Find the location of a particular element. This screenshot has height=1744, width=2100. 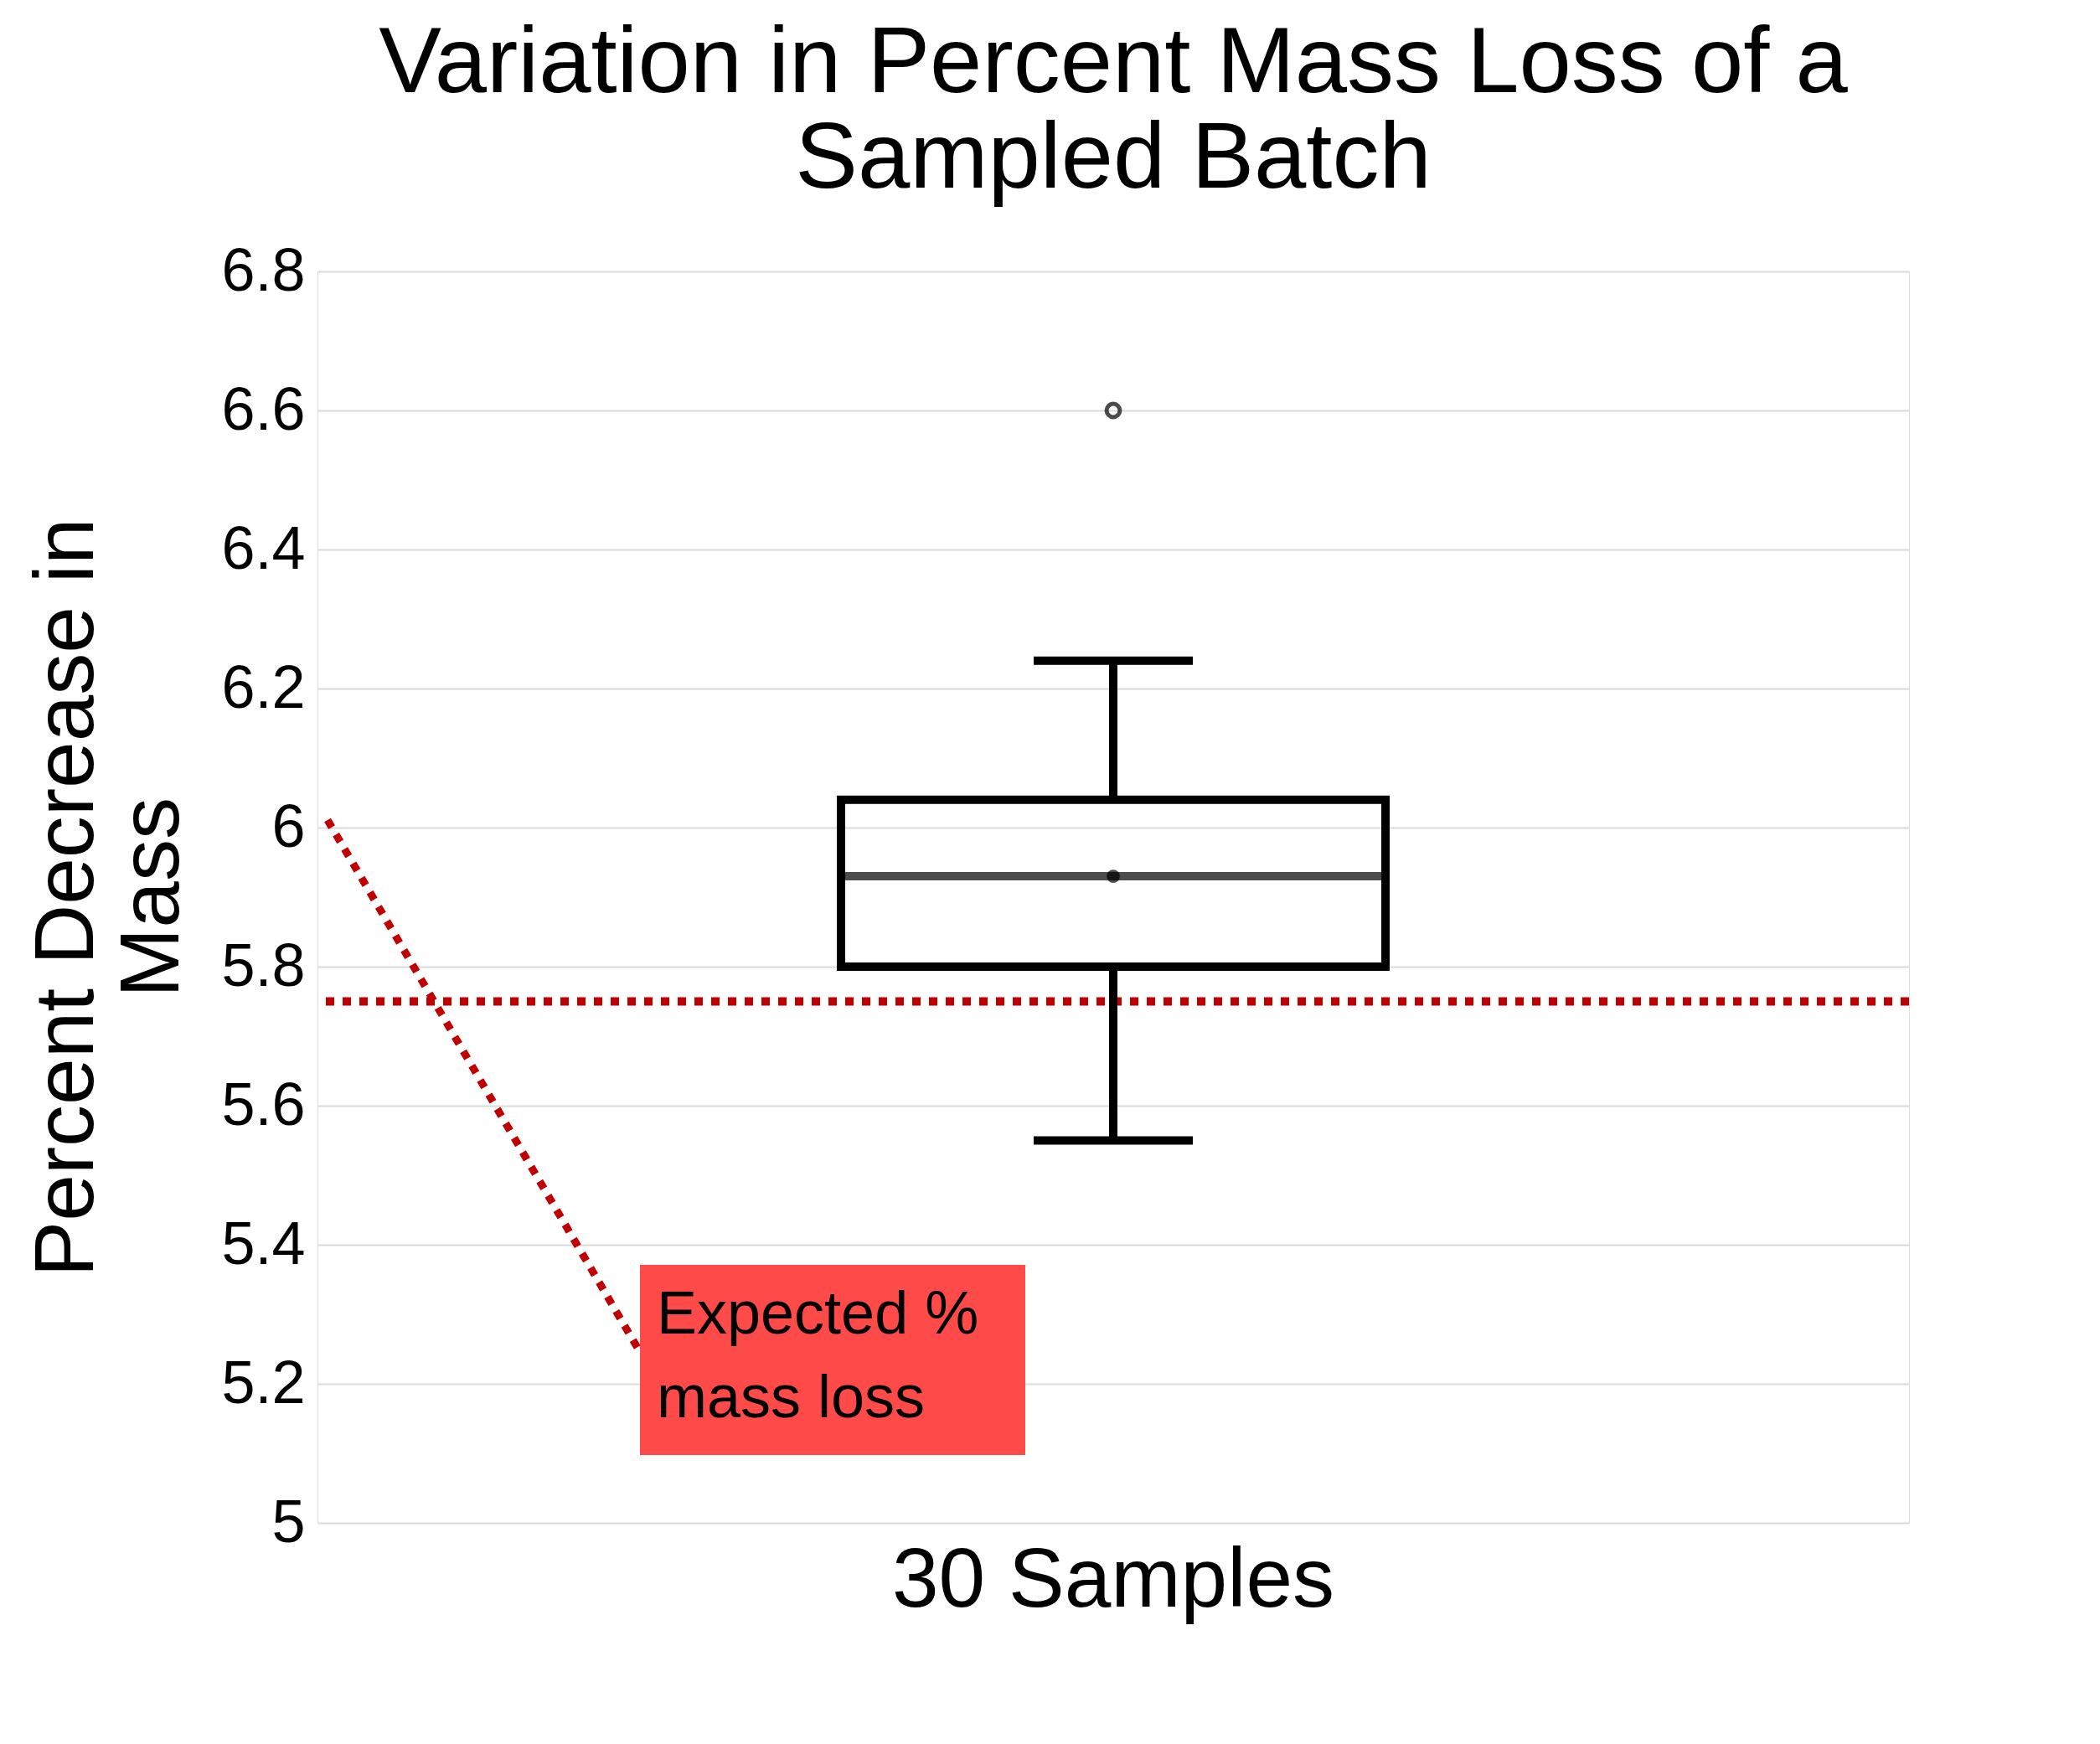

annotation: Expected % mass loss is located at coordinates (818, 1354).